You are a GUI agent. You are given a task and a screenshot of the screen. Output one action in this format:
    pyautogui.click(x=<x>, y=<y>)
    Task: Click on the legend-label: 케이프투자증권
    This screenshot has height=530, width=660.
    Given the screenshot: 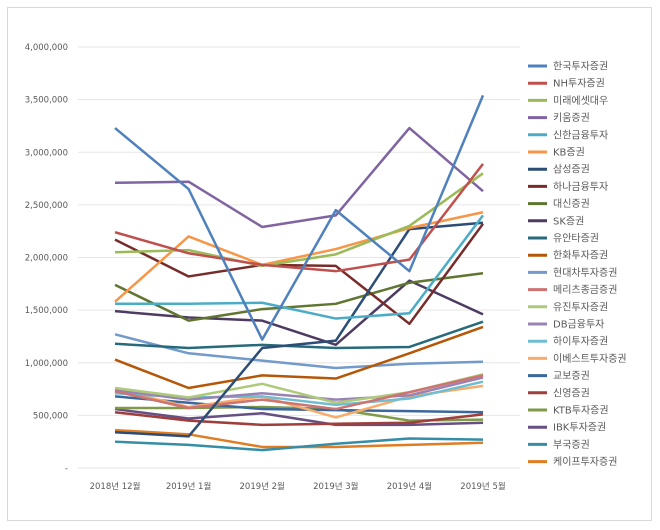 What is the action you would take?
    pyautogui.click(x=585, y=462)
    